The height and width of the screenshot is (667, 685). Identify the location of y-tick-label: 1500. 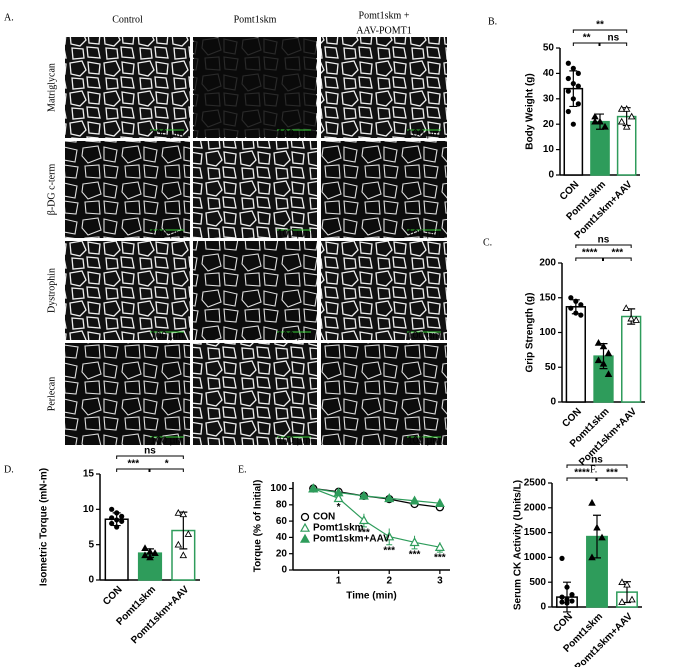
(535, 532).